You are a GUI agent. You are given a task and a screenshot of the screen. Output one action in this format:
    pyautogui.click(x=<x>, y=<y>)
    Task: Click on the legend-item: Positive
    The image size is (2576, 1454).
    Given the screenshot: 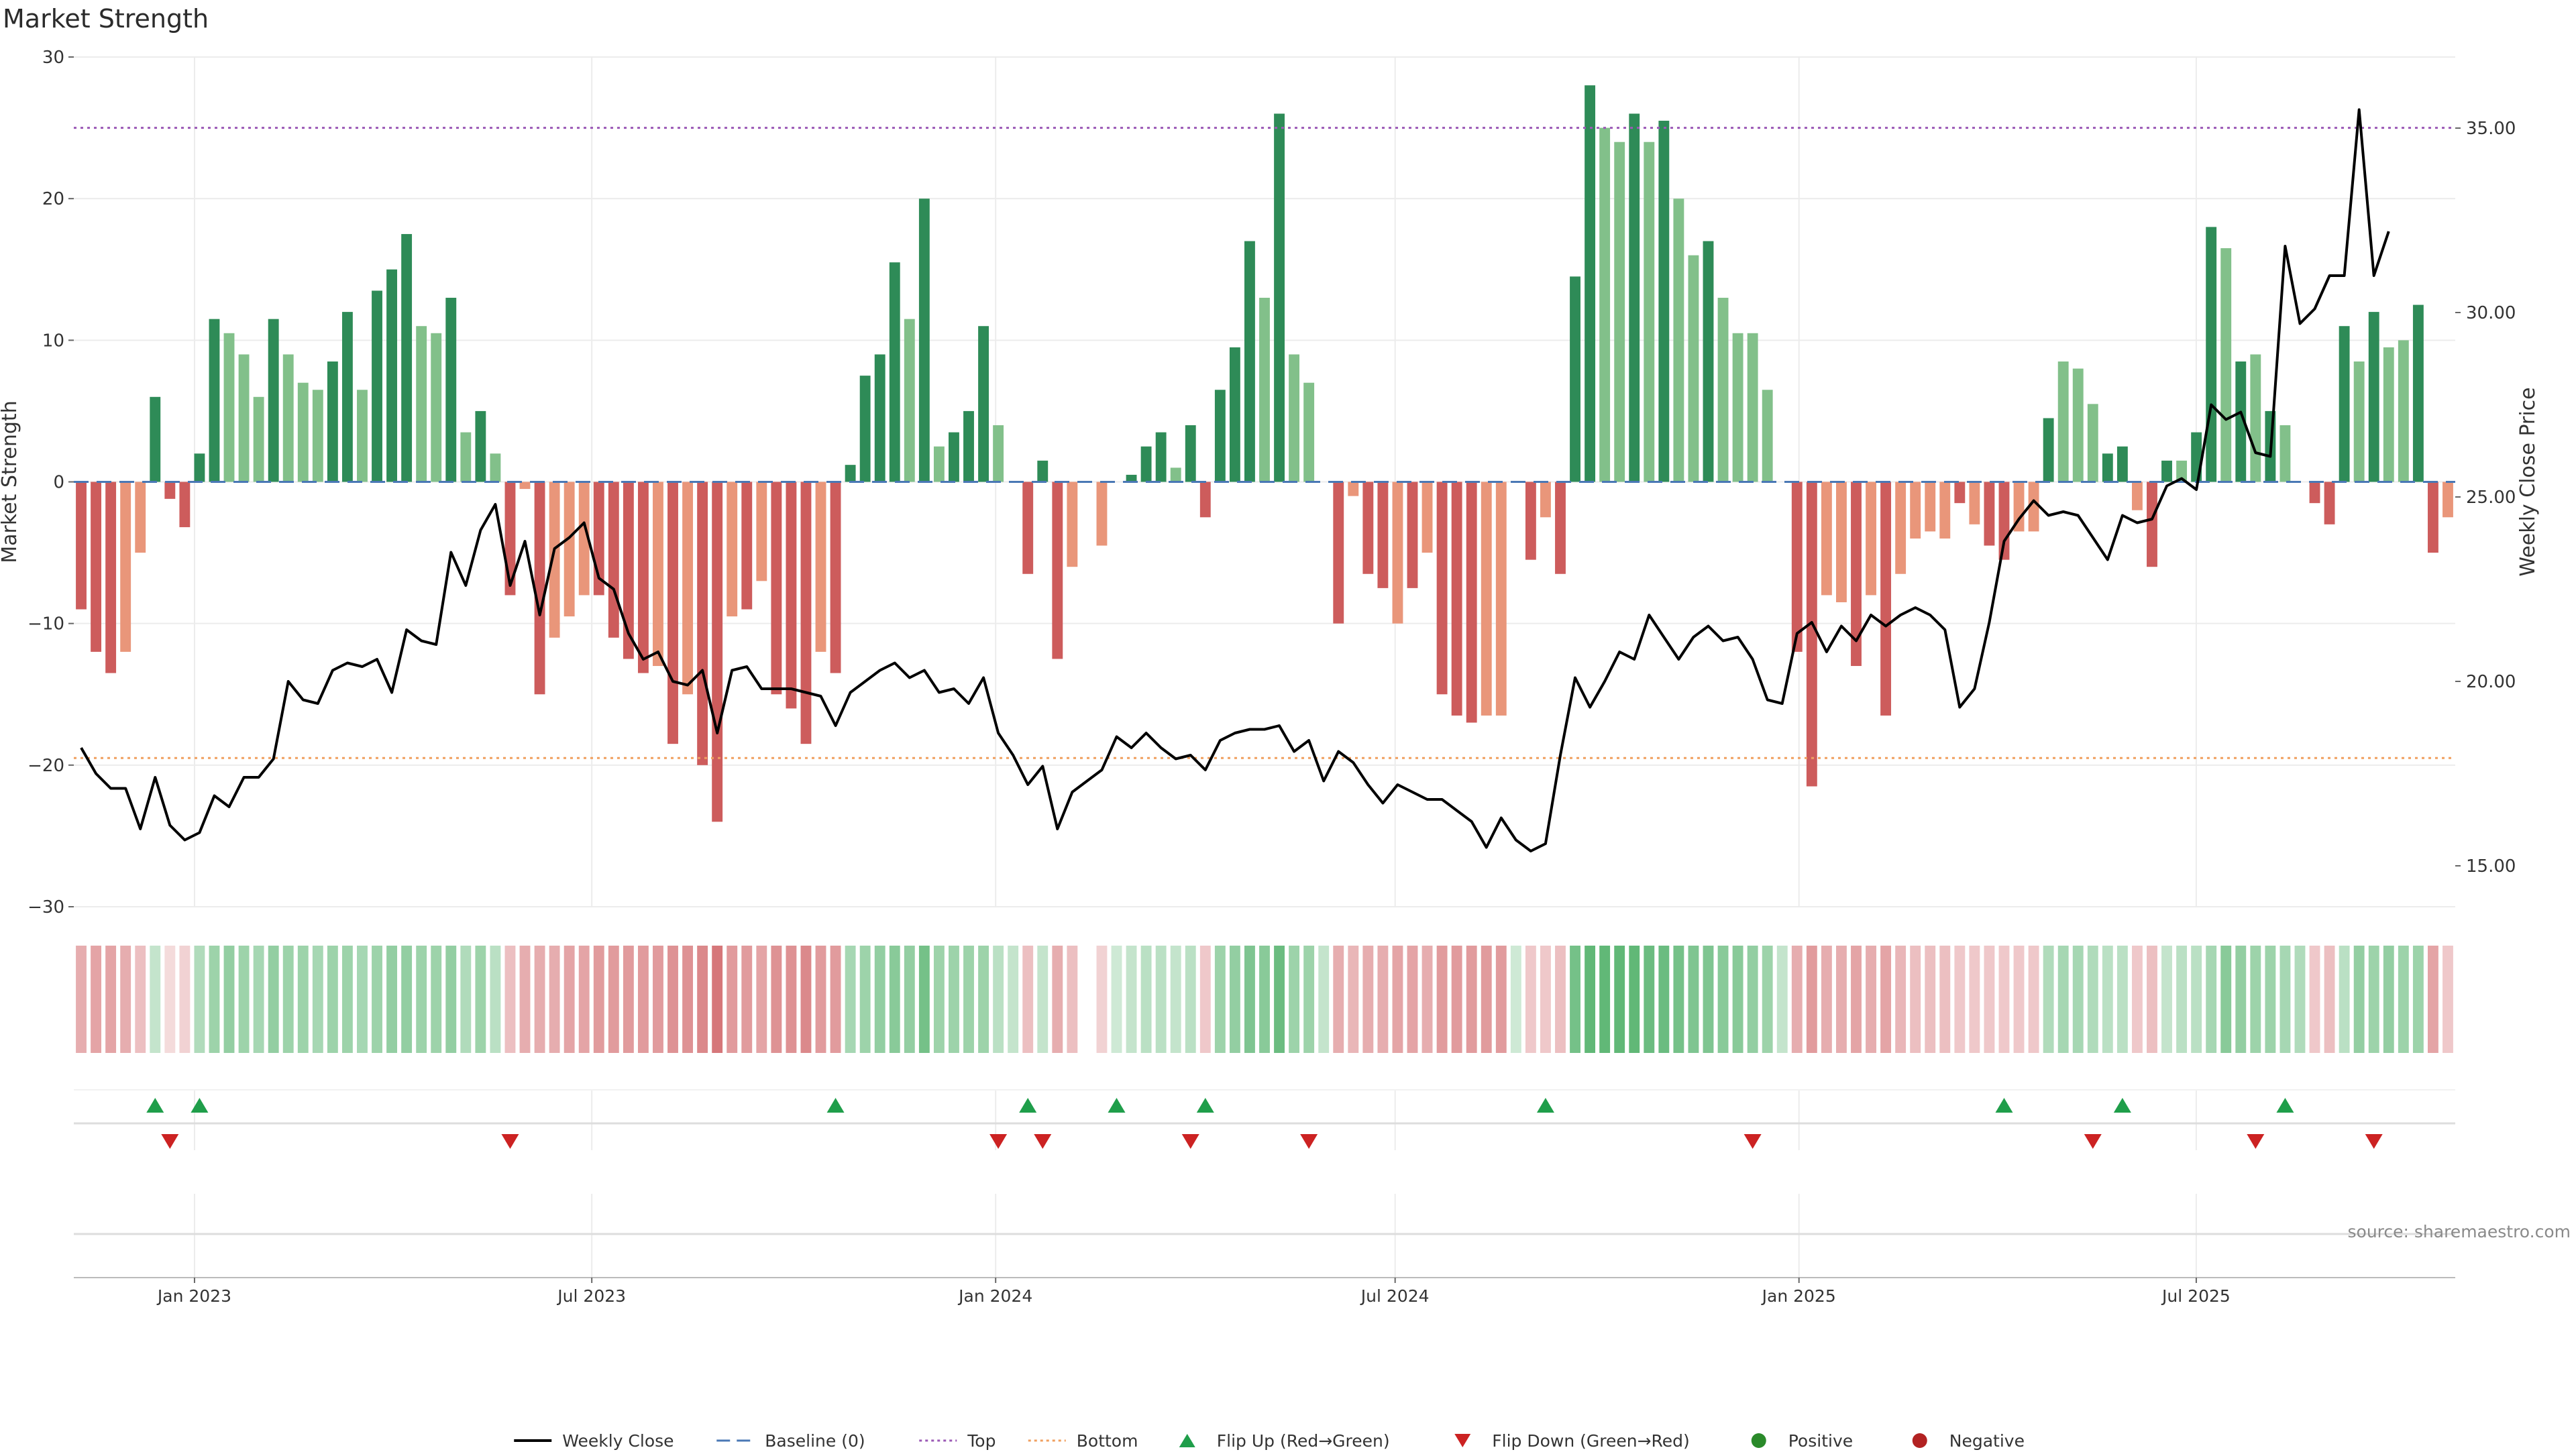 What is the action you would take?
    pyautogui.click(x=1802, y=1441)
    